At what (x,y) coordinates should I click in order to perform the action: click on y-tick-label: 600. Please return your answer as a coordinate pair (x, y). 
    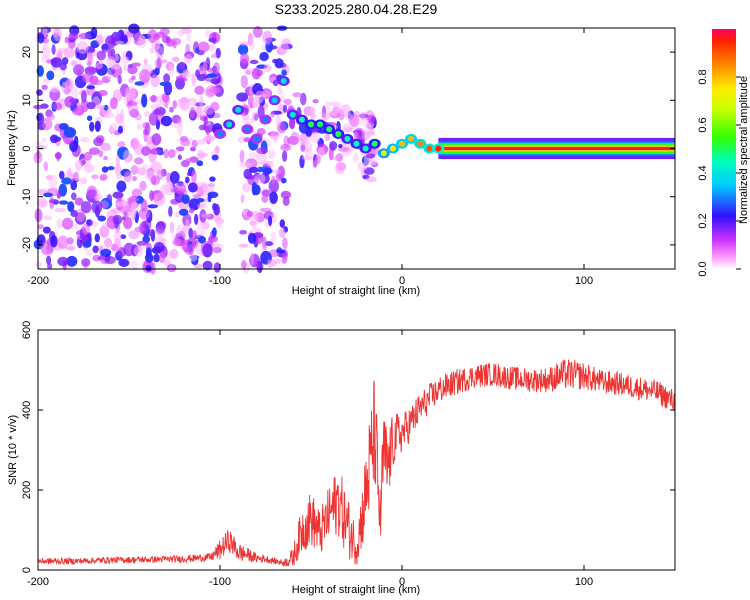
    Looking at the image, I should click on (27, 330).